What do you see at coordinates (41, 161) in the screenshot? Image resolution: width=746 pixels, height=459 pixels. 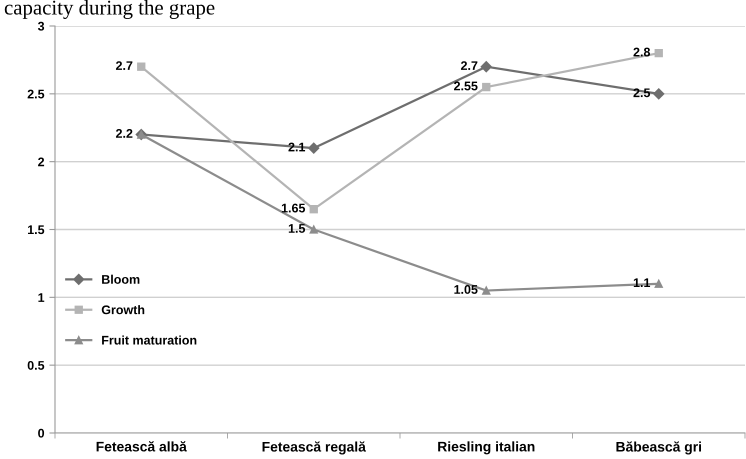 I see `y-tick-label: 2` at bounding box center [41, 161].